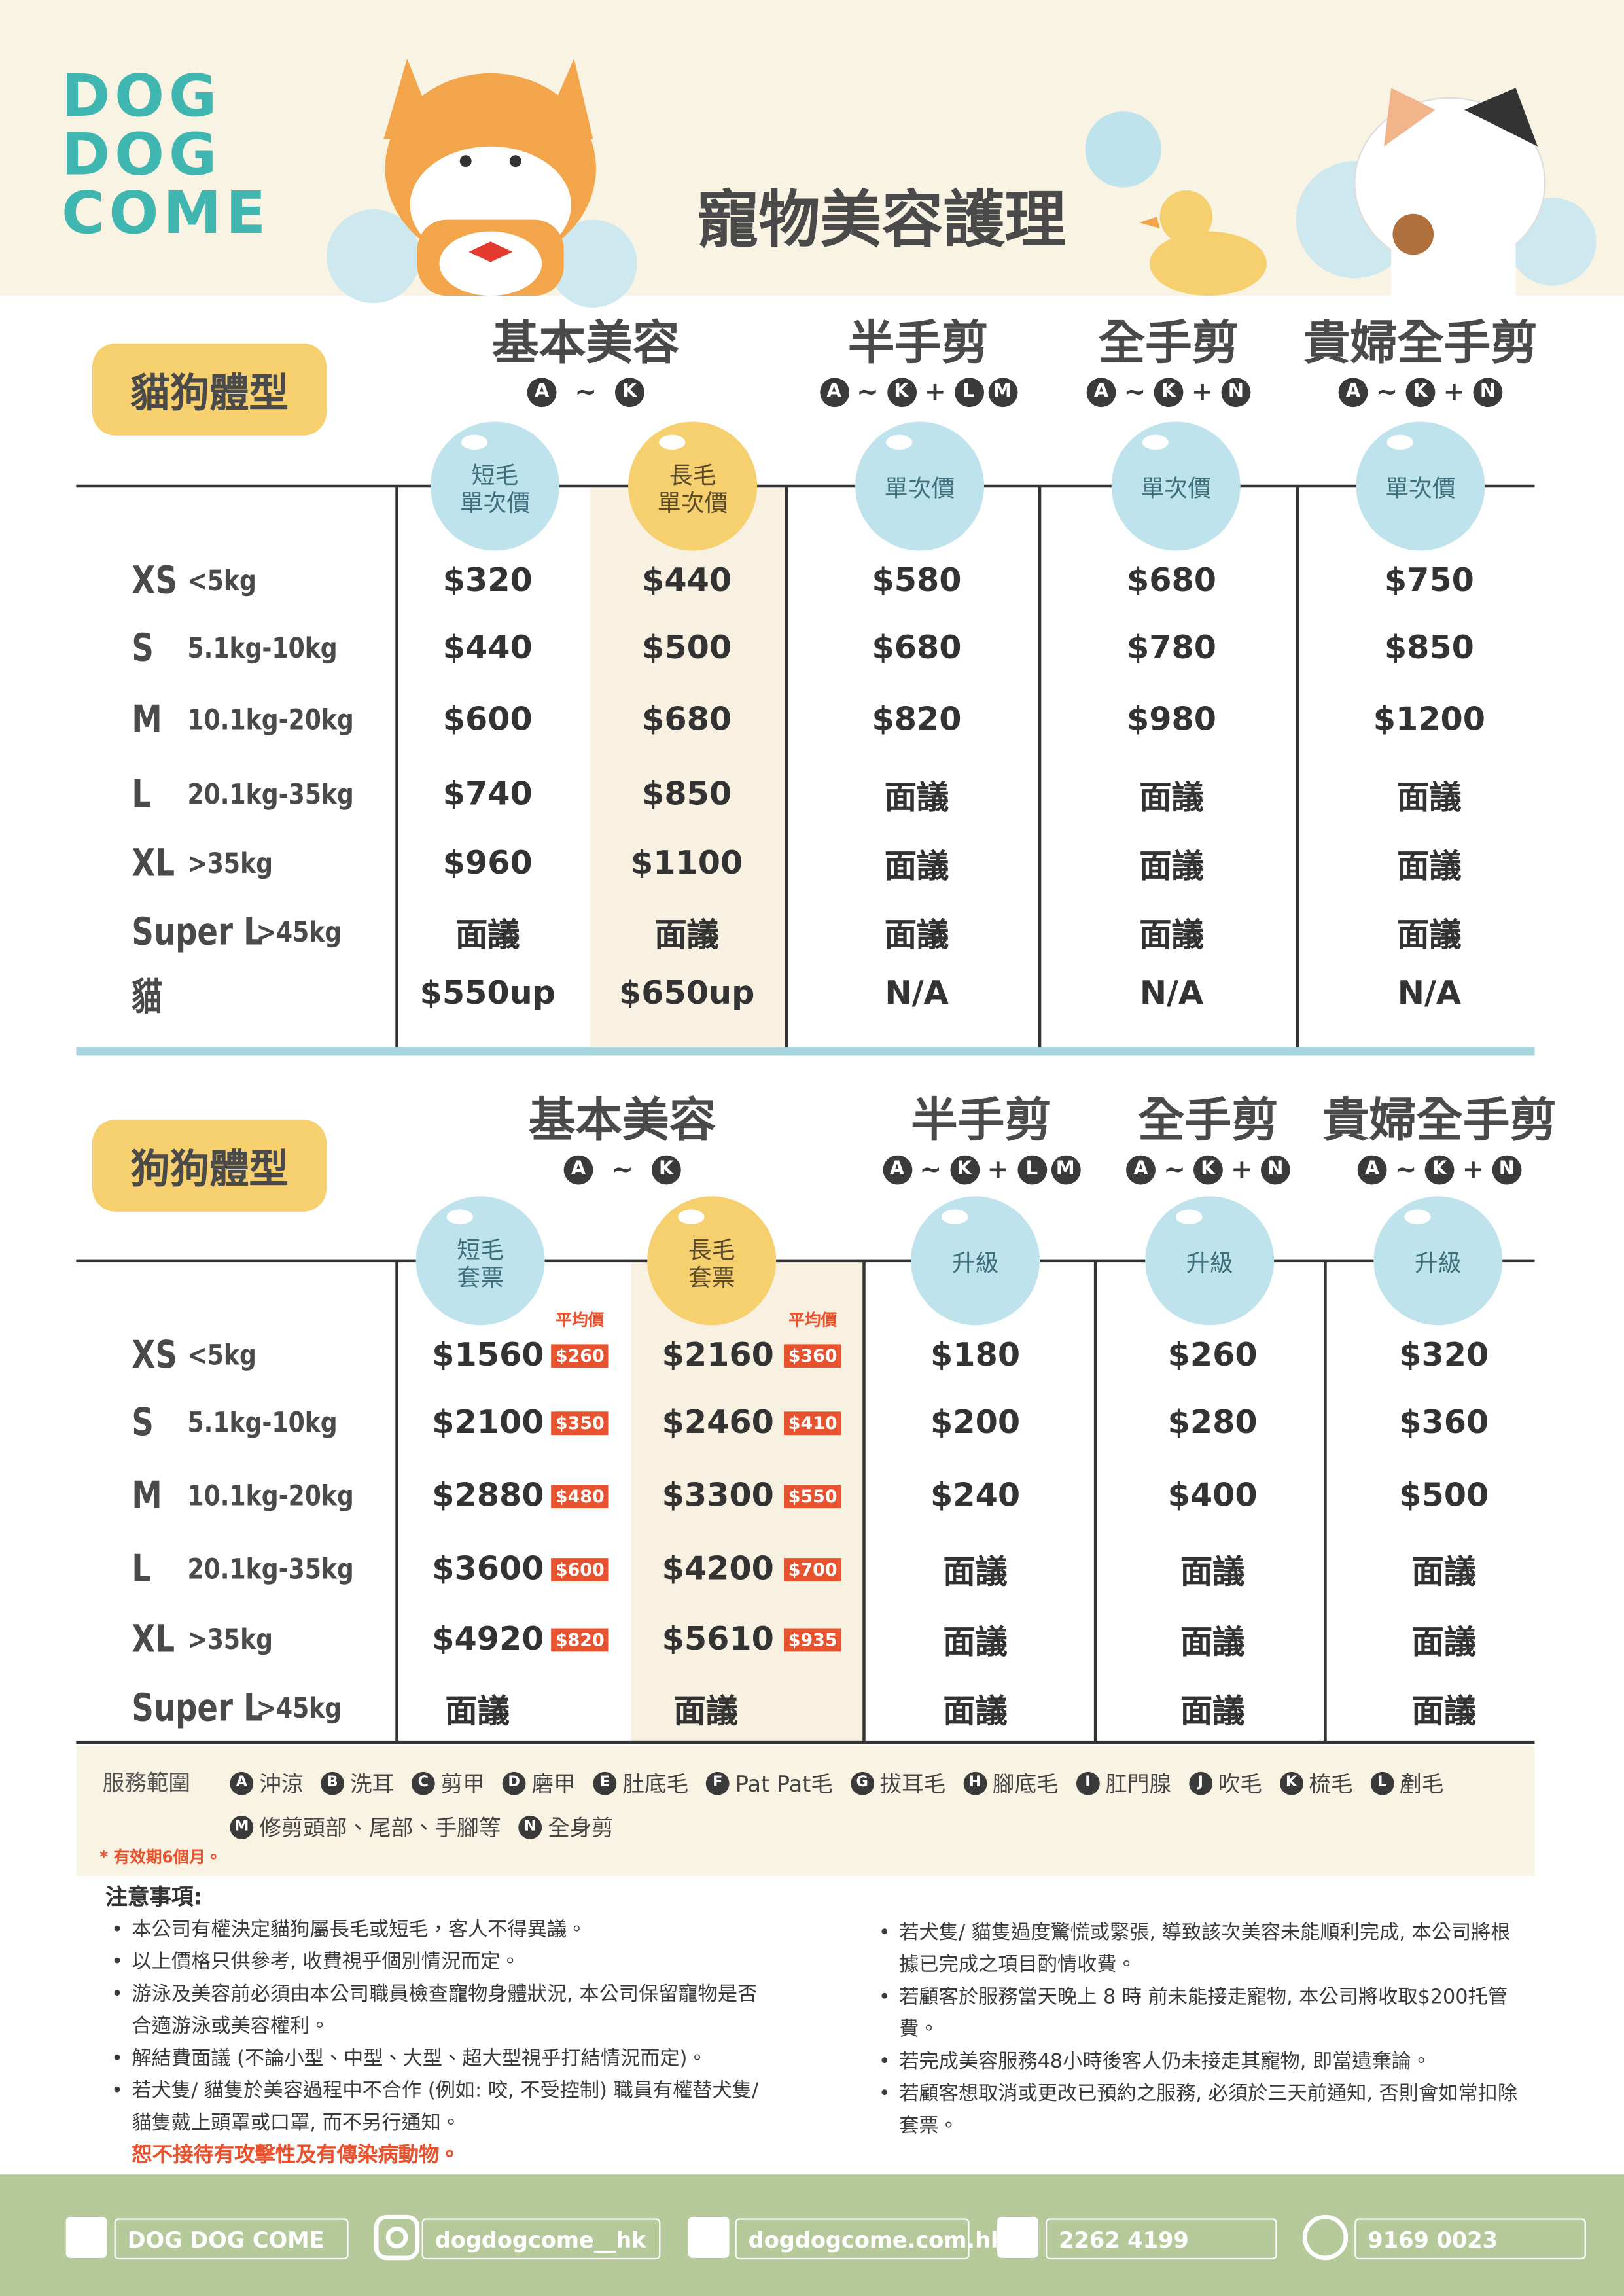 This screenshot has height=2296, width=1624. What do you see at coordinates (462, 1785) in the screenshot?
I see `service-name: 剪甲` at bounding box center [462, 1785].